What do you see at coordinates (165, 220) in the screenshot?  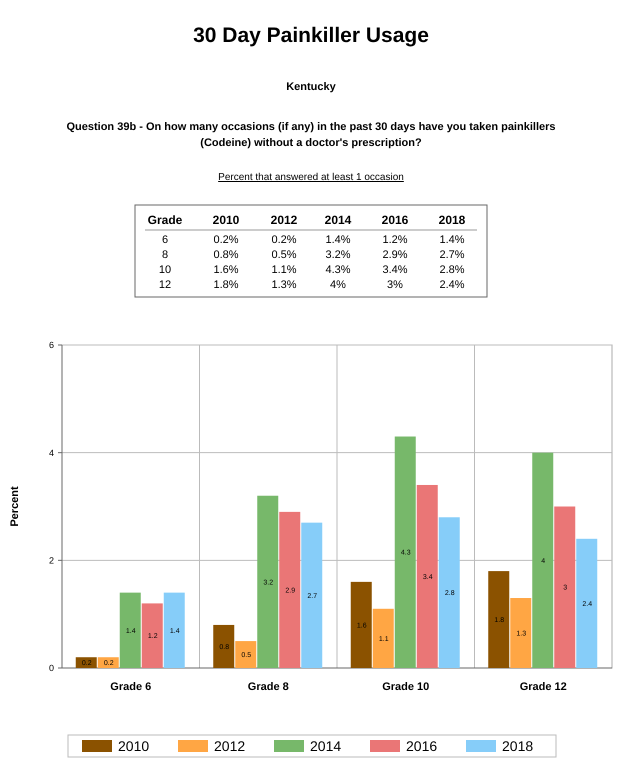 I see `y-axis-title: Grade` at bounding box center [165, 220].